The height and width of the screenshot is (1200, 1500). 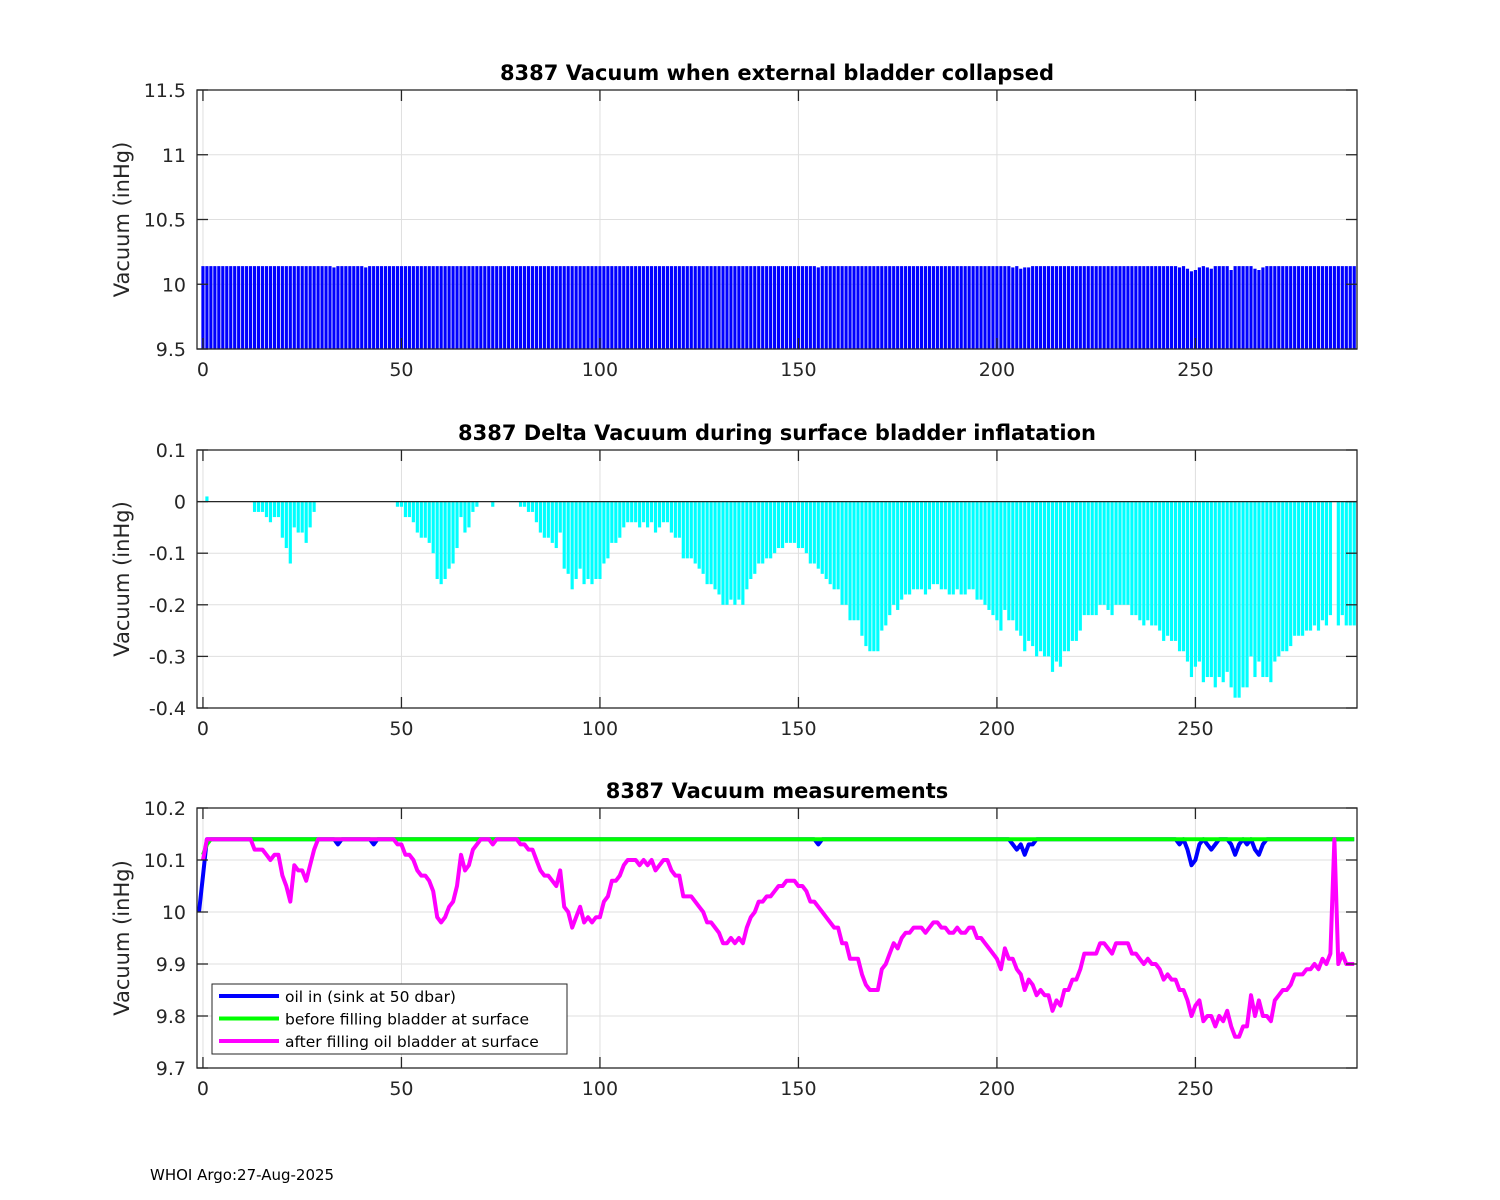 I want to click on x-tick-label: 200, so click(x=997, y=729).